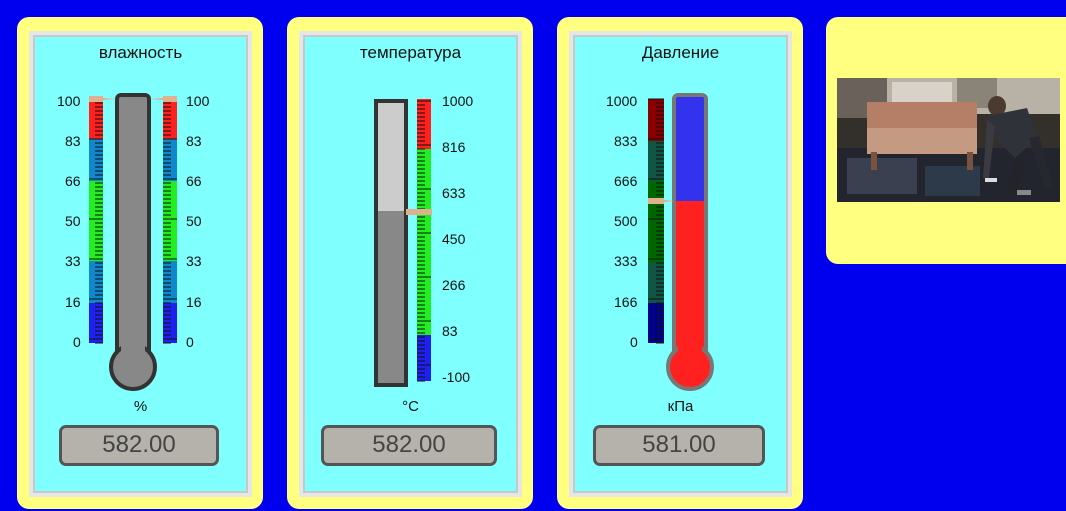 Image resolution: width=1066 pixels, height=511 pixels. What do you see at coordinates (681, 242) in the screenshot?
I see `pressure-thermometer` at bounding box center [681, 242].